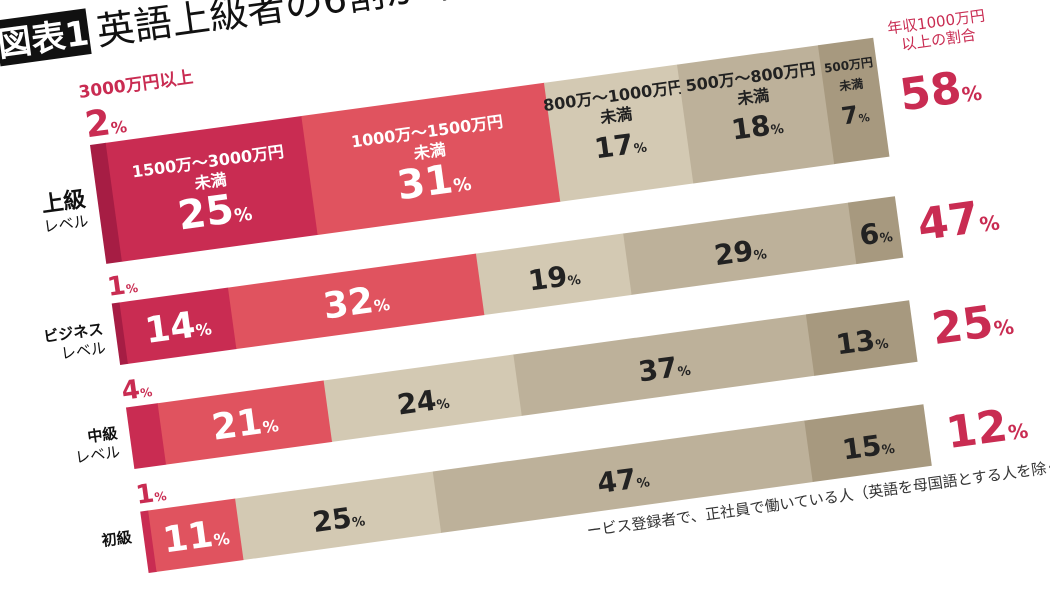  I want to click on title-text: 英語上級者の6割が年収1000万円, so click(383, 27).